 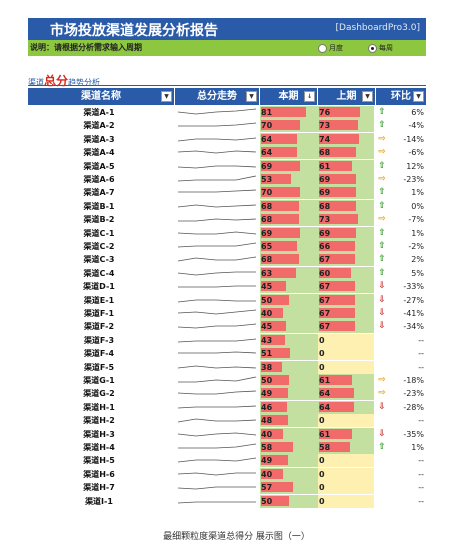 What do you see at coordinates (267, 447) in the screenshot?
I see `current-value: 58` at bounding box center [267, 447].